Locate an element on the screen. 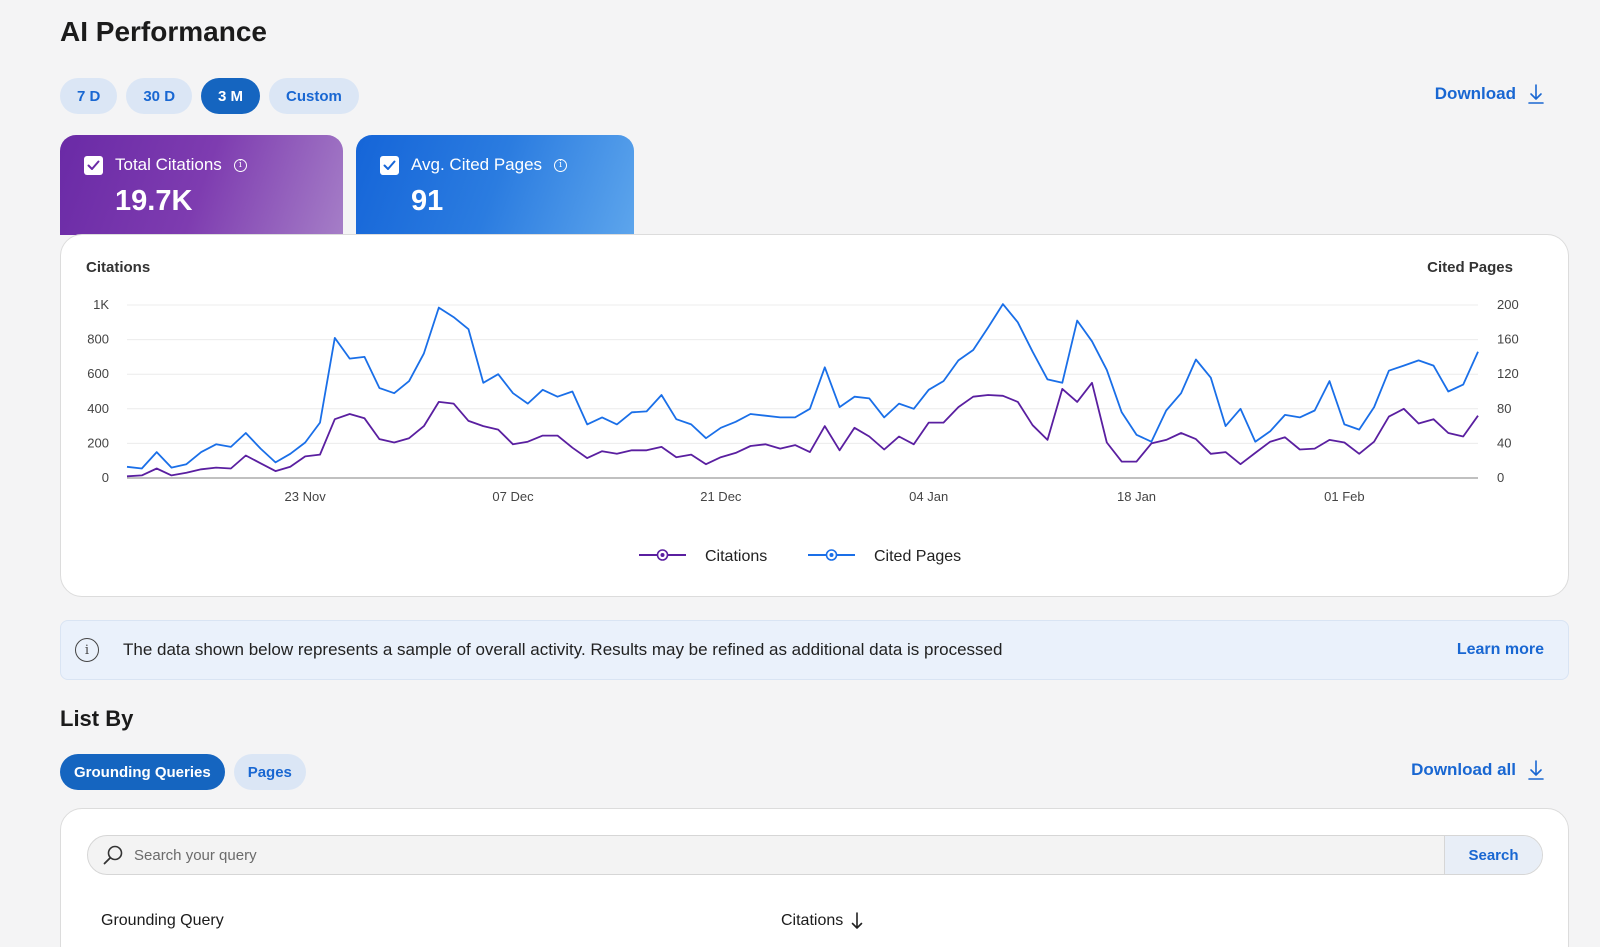 The width and height of the screenshot is (1600, 947). metric-card-avg-cited-pages: Avg. Cited Pages i 91 is located at coordinates (495, 185).